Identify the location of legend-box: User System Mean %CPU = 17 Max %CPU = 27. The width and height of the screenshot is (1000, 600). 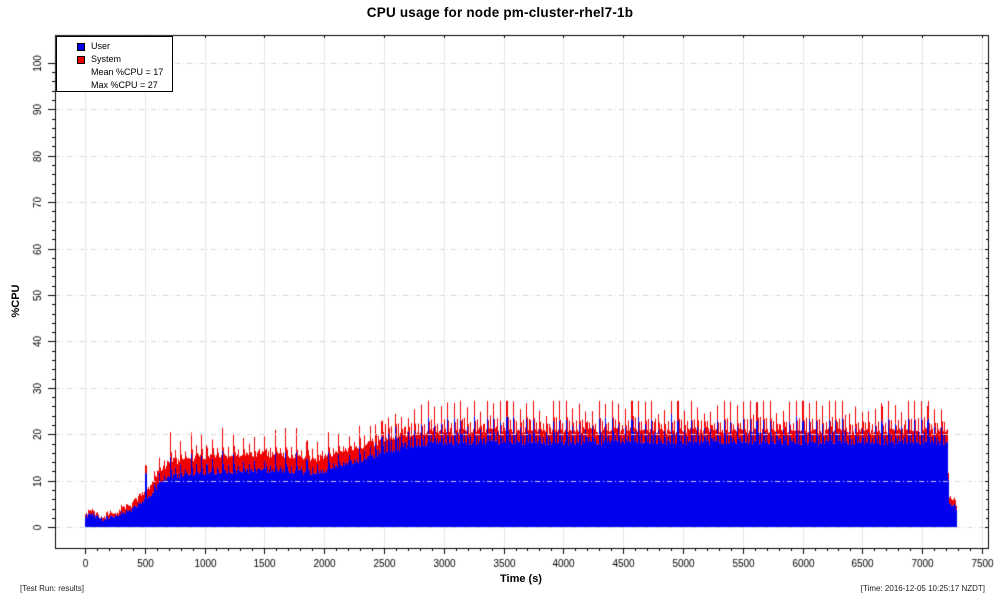
(114, 64).